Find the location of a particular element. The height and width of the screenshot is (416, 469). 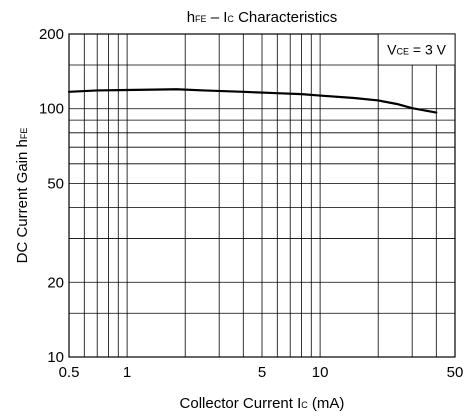

y-tick-label: 20 is located at coordinates (55, 282).